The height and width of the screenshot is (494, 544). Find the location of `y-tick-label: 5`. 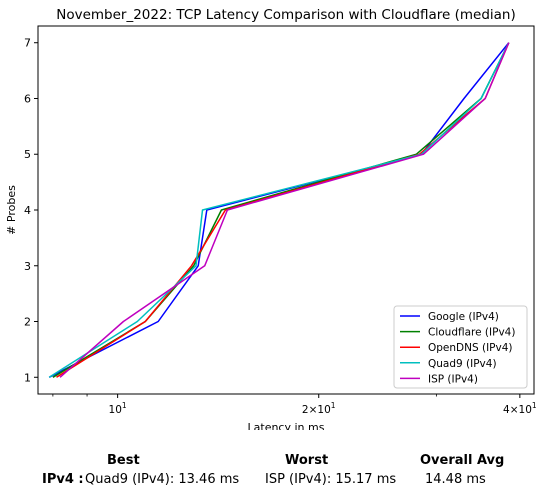

y-tick-label: 5 is located at coordinates (27, 154).